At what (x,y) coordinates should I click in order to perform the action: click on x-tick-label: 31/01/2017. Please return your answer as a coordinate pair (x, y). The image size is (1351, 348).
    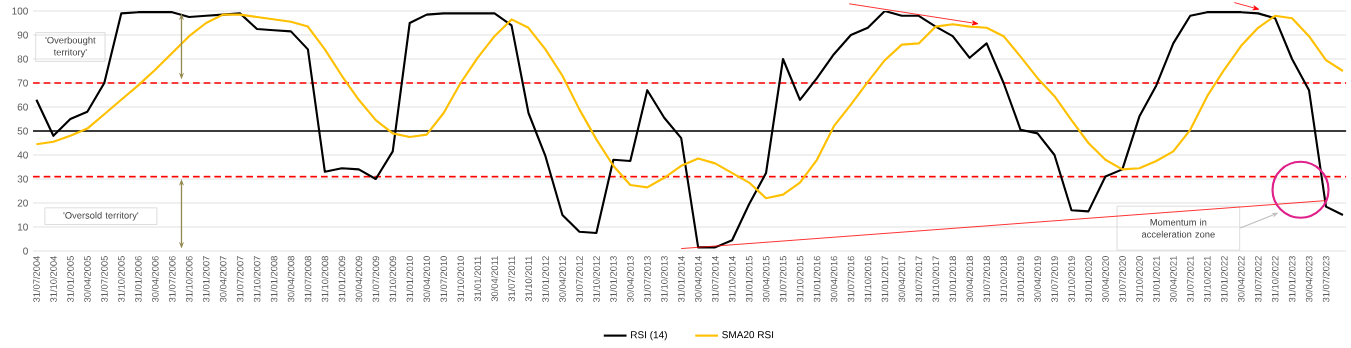
    Looking at the image, I should click on (885, 279).